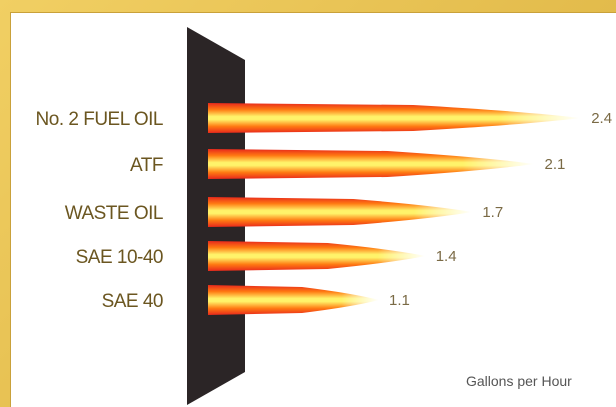  I want to click on value-label: 1.7, so click(492, 212).